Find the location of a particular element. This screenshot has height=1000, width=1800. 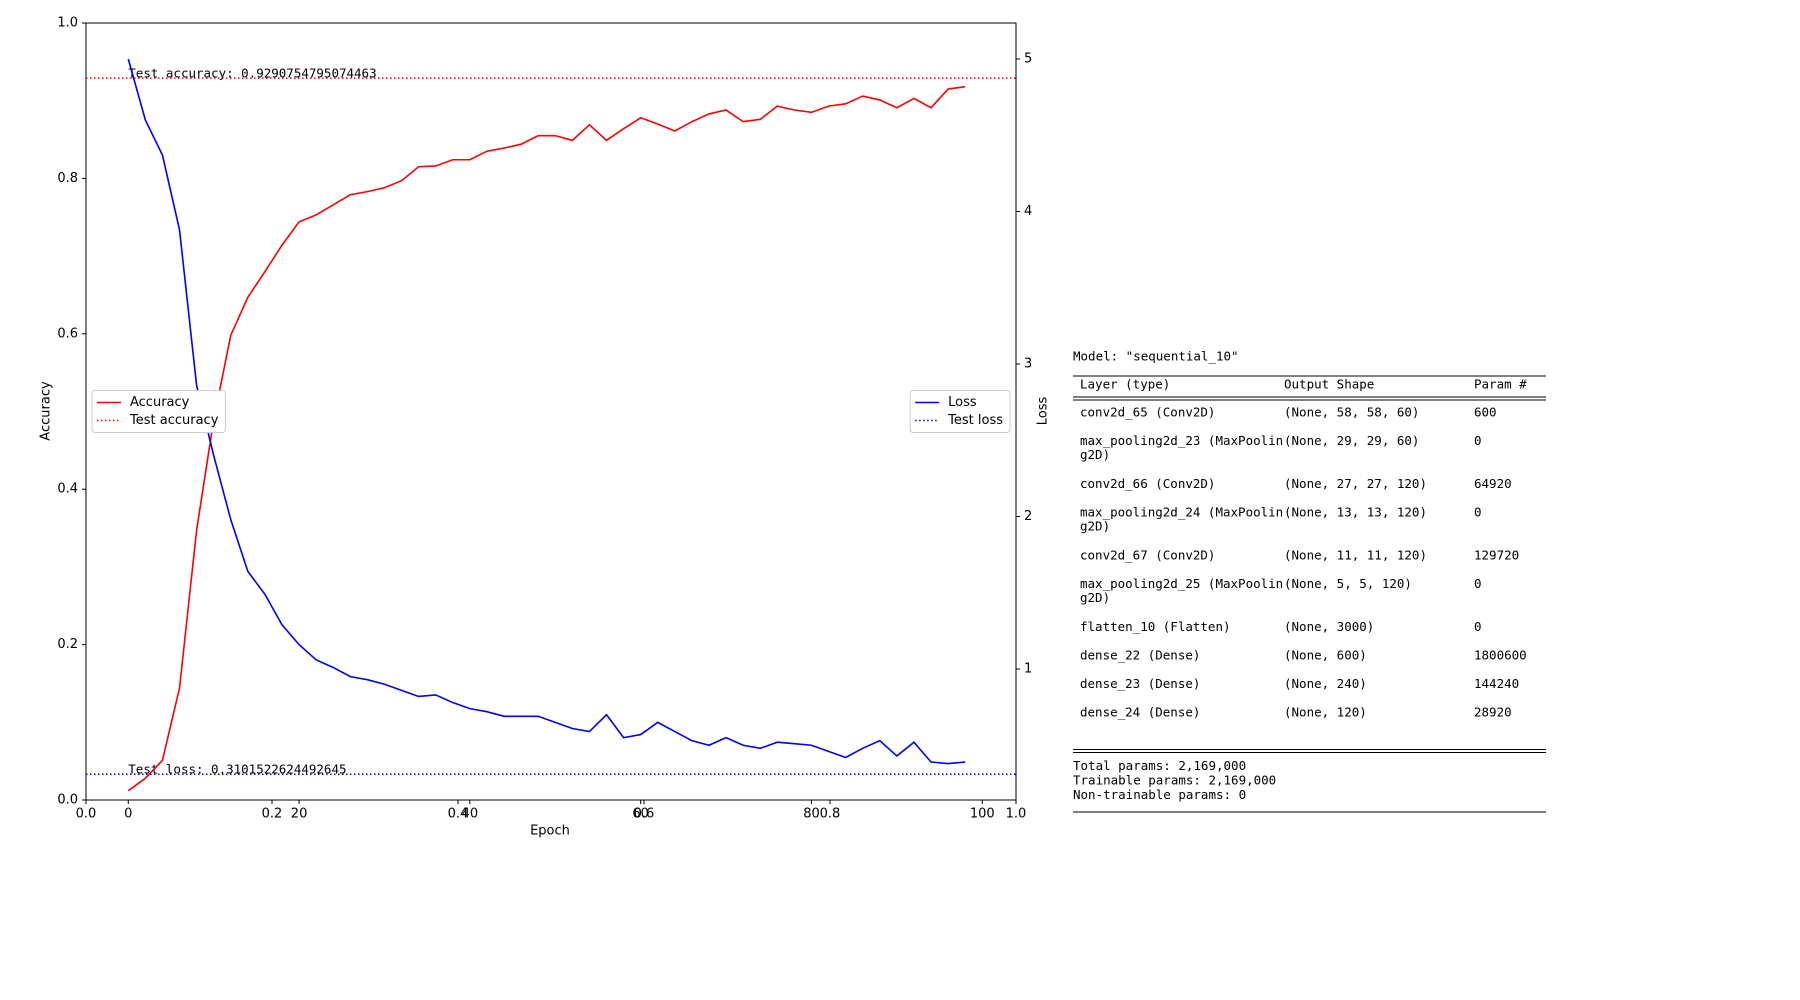

legend-label: Test loss is located at coordinates (975, 420).